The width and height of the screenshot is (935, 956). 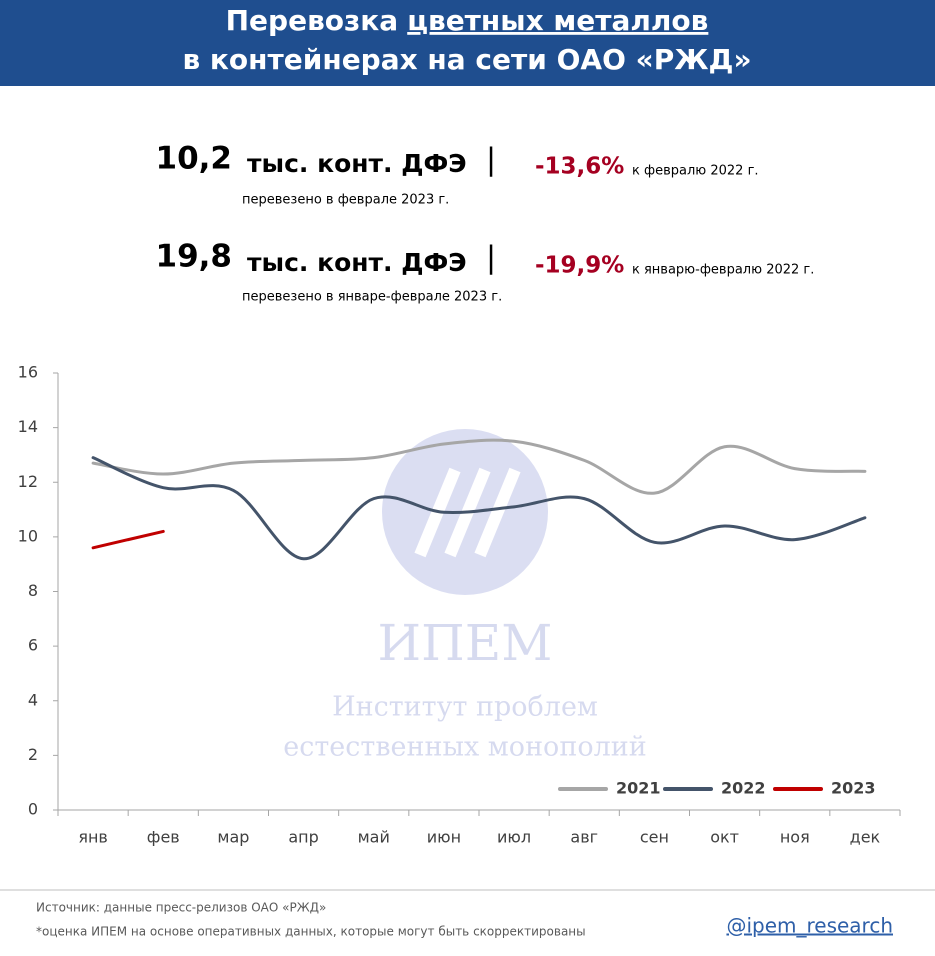 I want to click on y-tick-label: 4, so click(x=33, y=699).